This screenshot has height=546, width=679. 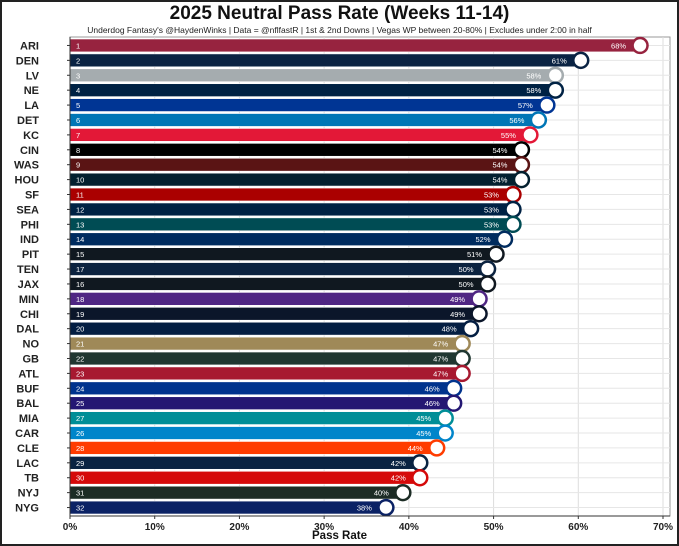 I want to click on bar-gb, so click(x=269, y=358).